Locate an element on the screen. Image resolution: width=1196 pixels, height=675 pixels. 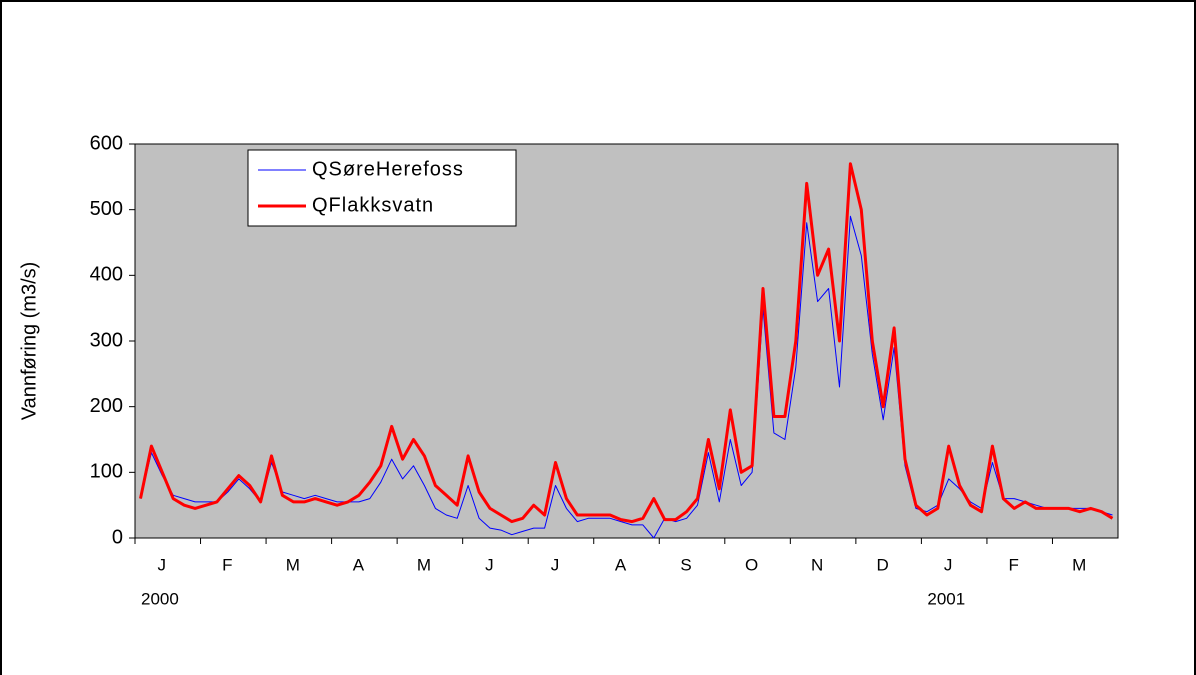
legend-label: QSøreHerefoss is located at coordinates (388, 169).